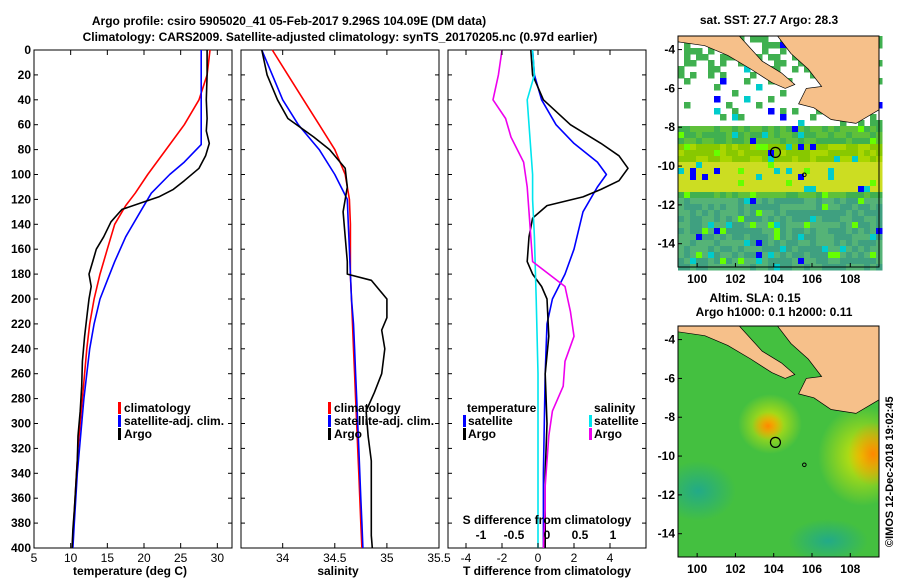 The width and height of the screenshot is (900, 580). What do you see at coordinates (25, 150) in the screenshot?
I see `y-tick-label: 80` at bounding box center [25, 150].